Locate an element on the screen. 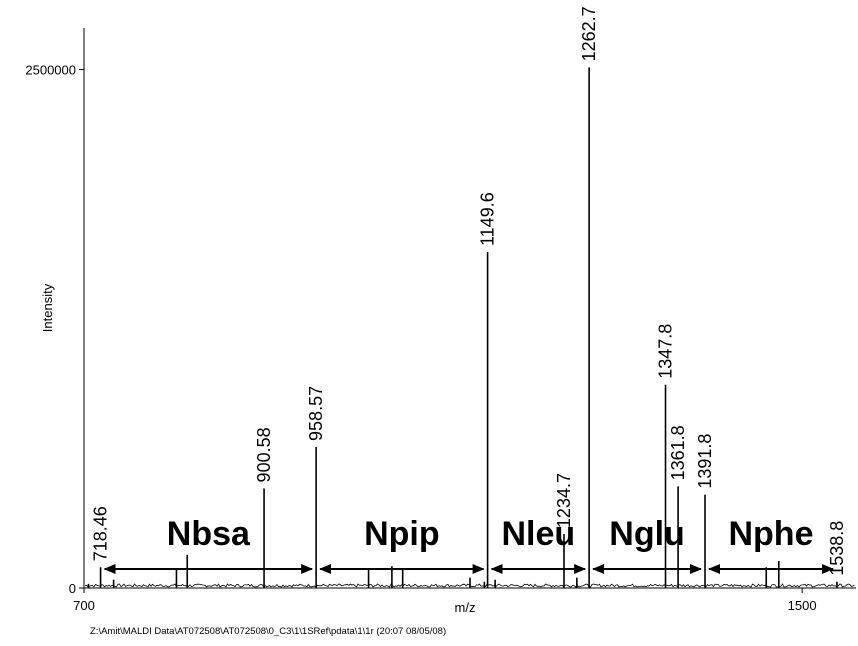  peak-label: 1234.7 is located at coordinates (564, 500).